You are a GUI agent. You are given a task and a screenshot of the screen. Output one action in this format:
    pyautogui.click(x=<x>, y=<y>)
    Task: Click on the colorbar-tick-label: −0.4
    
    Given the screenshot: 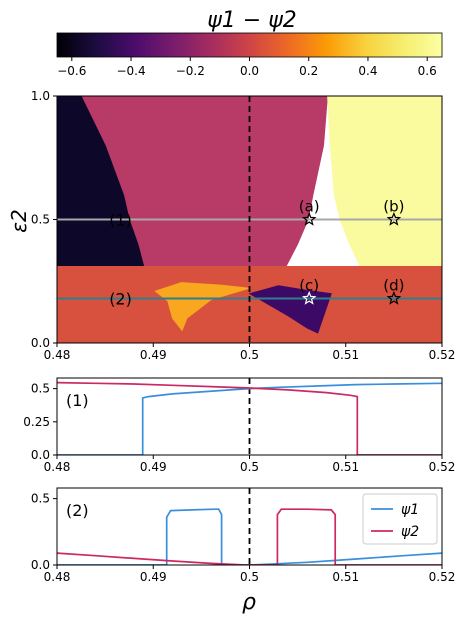 What is the action you would take?
    pyautogui.click(x=130, y=71)
    